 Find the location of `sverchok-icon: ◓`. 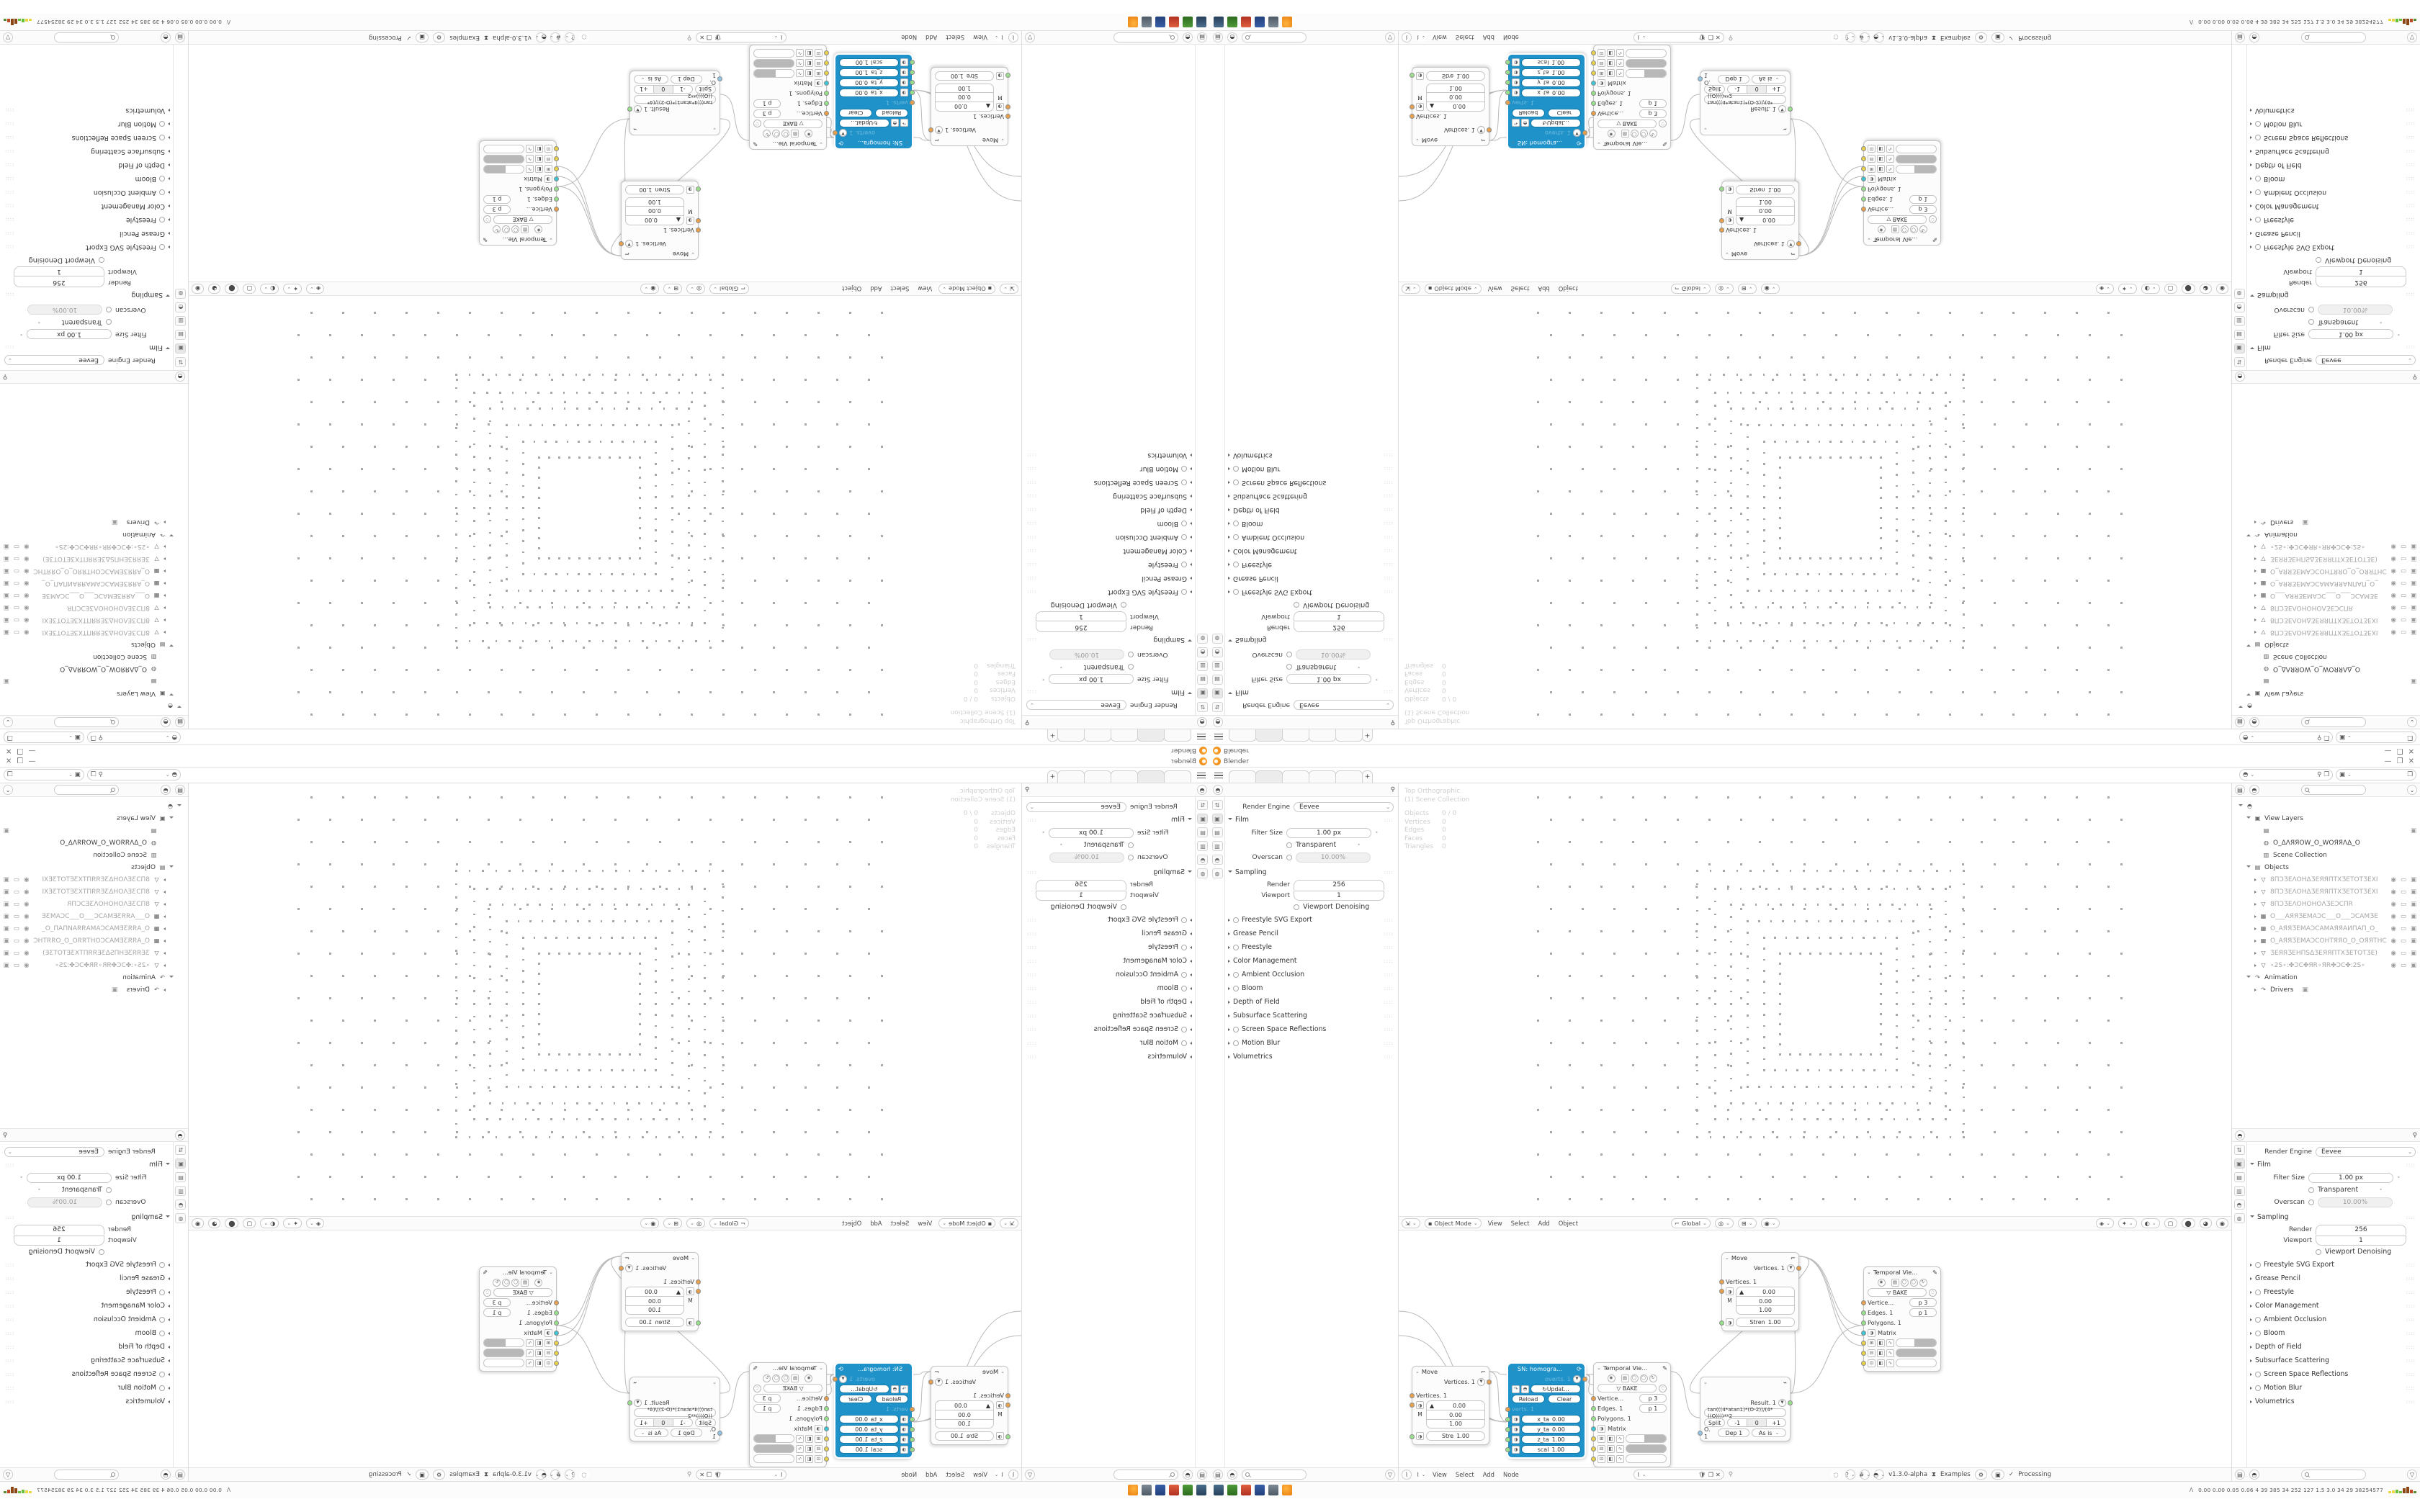

sverchok-icon: ◓ is located at coordinates (895, 123).